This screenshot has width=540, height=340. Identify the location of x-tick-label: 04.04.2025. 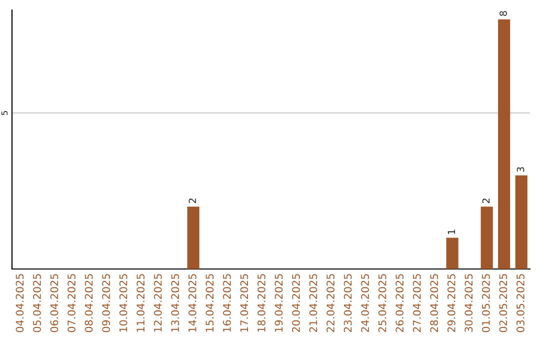
(20, 303).